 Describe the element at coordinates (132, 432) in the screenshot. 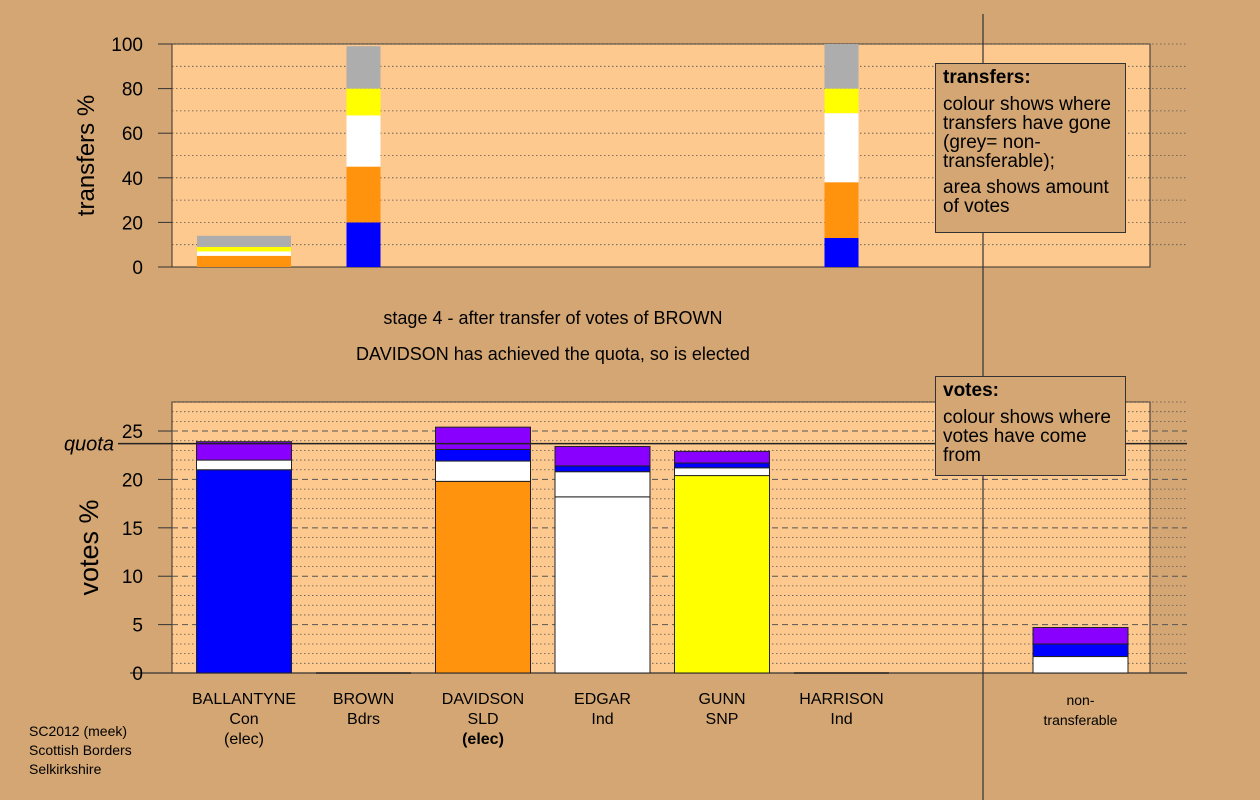

I see `votes-tick-label: 25` at that location.